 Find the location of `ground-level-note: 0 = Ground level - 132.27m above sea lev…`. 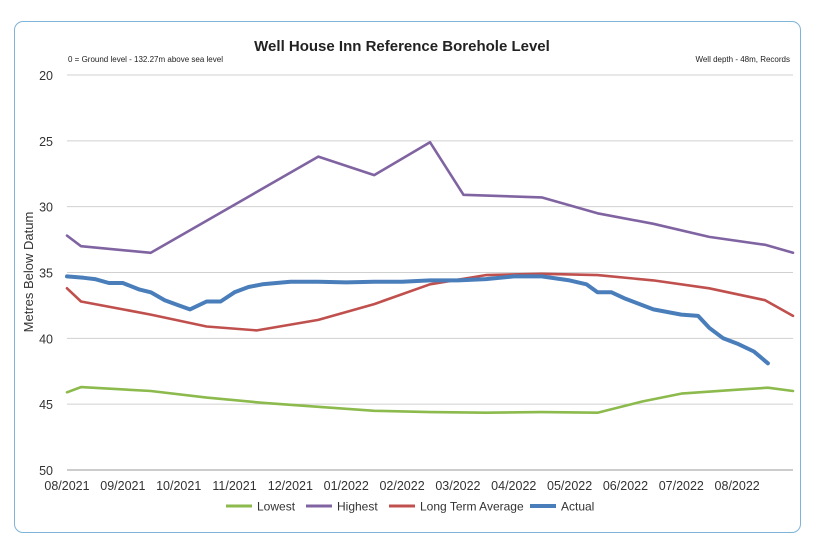

ground-level-note: 0 = Ground level - 132.27m above sea lev… is located at coordinates (145, 59).